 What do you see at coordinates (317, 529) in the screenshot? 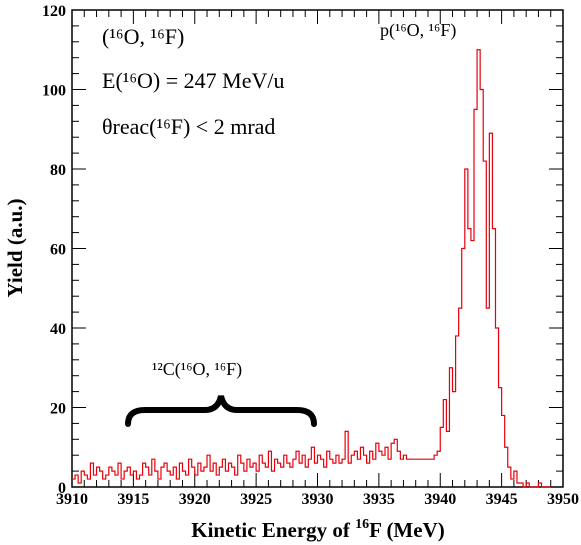
I see `x-axis-title: Kinetic Energy of 16F (MeV)` at bounding box center [317, 529].